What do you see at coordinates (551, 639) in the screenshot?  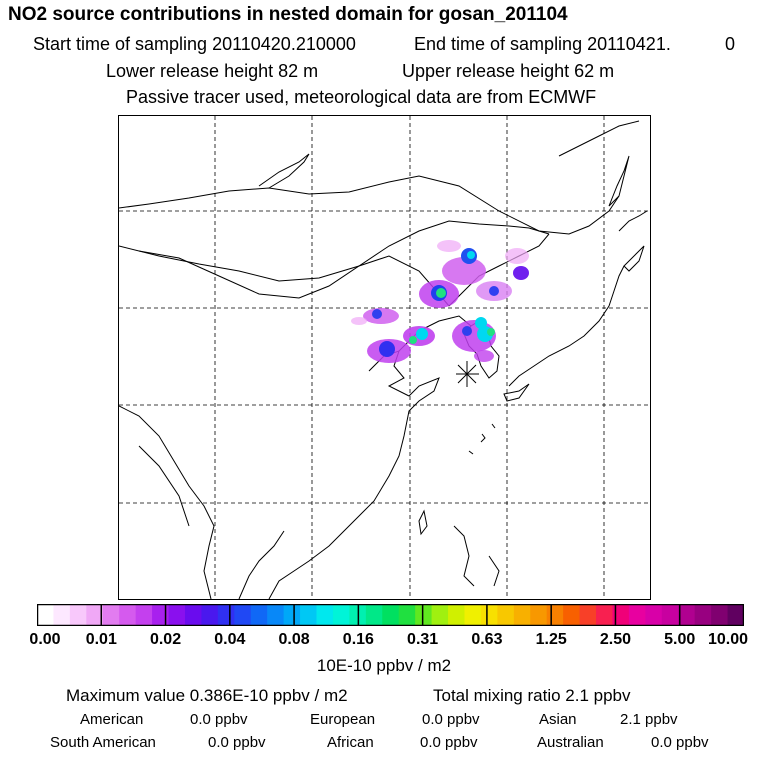 I see `colorbar-tick-label: 1.25` at bounding box center [551, 639].